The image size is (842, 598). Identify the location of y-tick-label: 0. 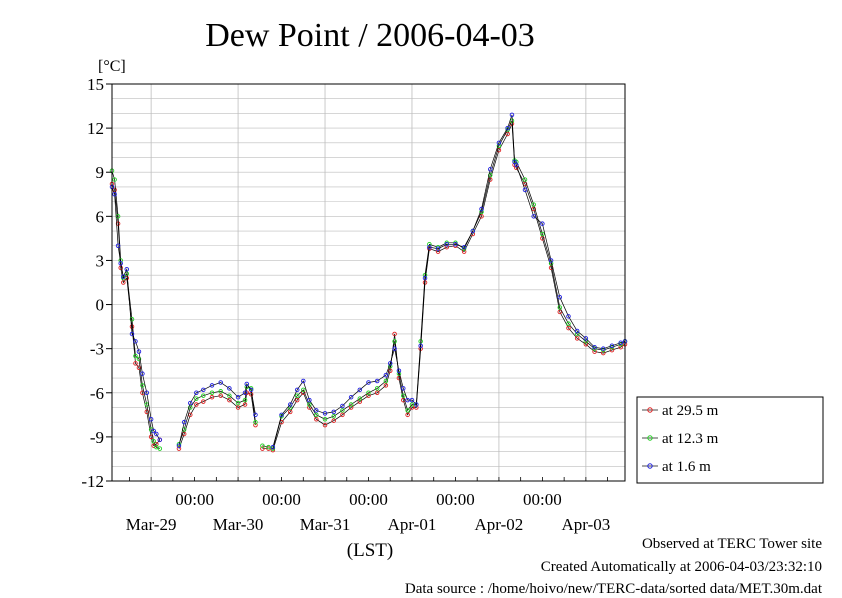
(100, 305).